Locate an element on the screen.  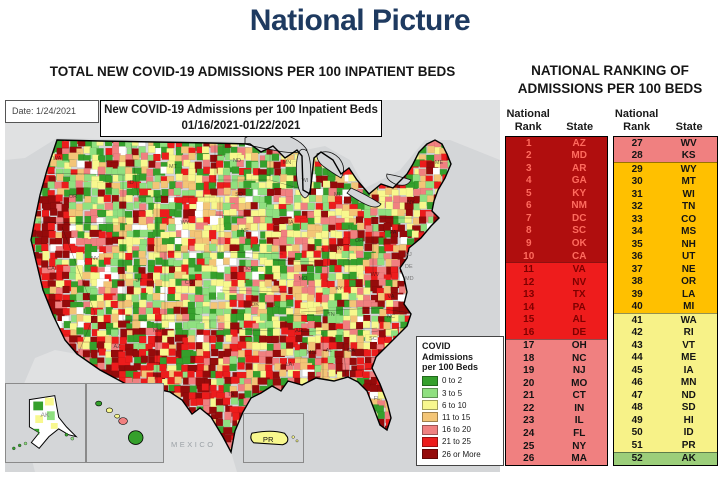
lake-erie is located at coordinates (364, 197).